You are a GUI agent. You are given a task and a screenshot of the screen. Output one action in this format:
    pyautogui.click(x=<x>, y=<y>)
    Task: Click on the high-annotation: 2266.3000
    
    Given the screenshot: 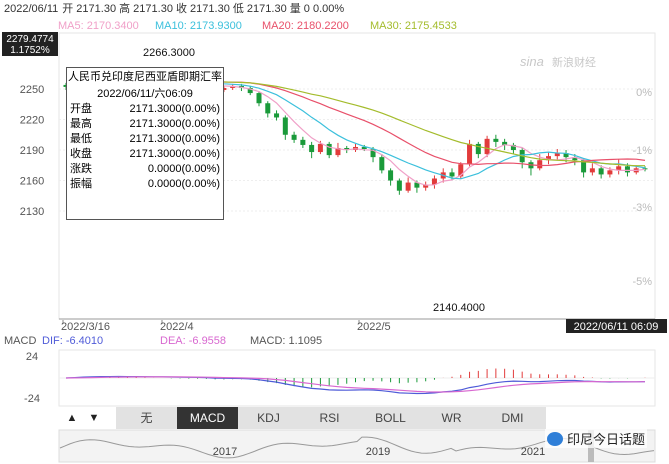 What is the action you would take?
    pyautogui.click(x=169, y=53)
    